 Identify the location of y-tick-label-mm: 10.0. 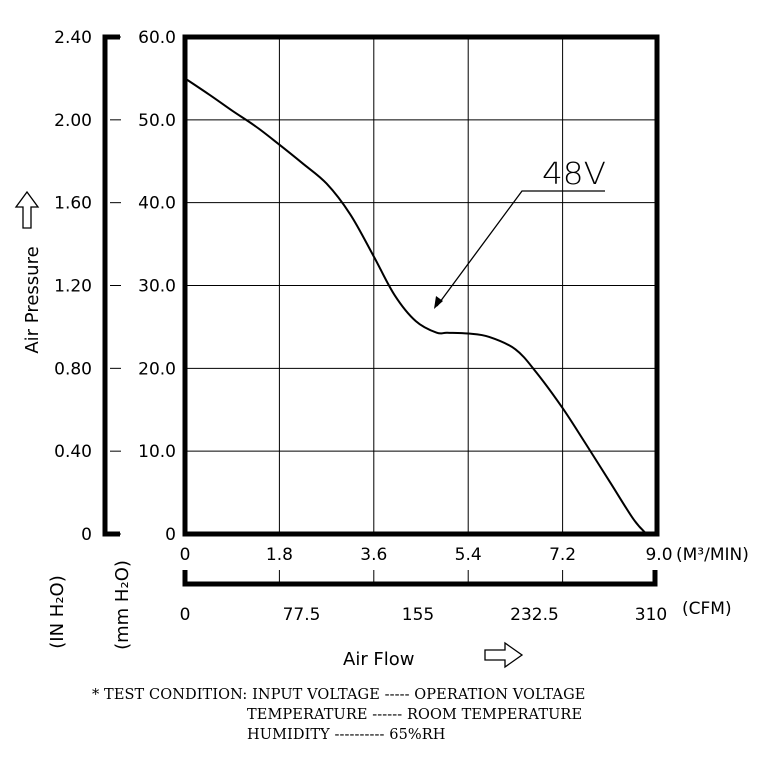
(157, 452).